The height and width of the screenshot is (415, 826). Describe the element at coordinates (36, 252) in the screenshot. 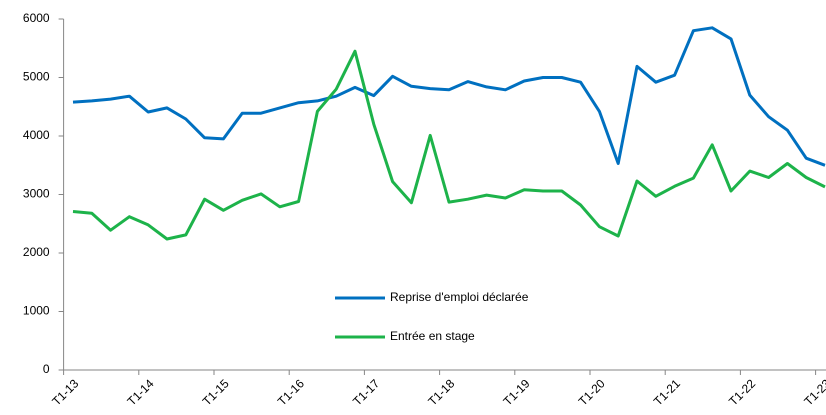

I see `y-tick-label: 2000` at that location.